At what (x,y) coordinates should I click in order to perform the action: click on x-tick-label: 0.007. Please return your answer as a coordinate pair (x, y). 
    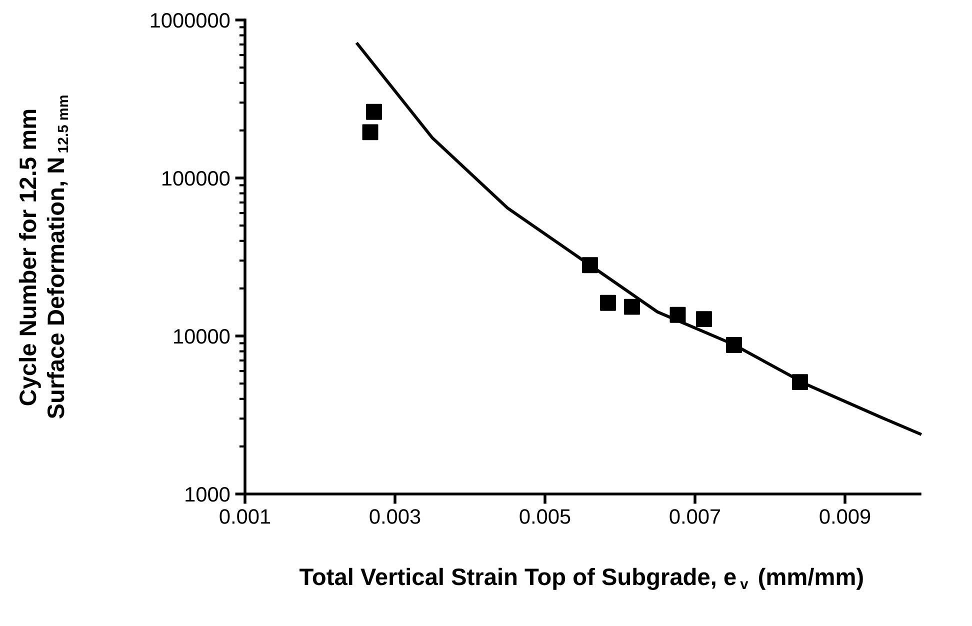
    Looking at the image, I should click on (695, 516).